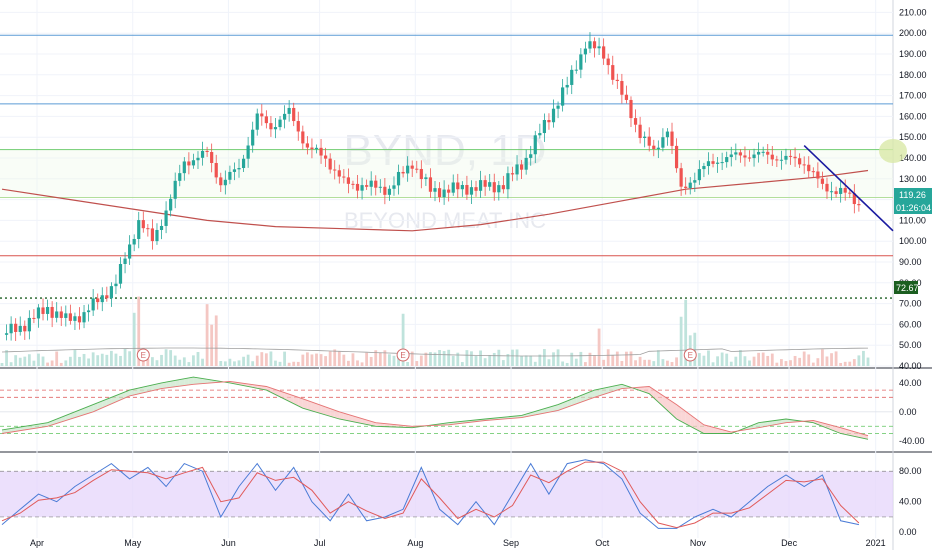 The image size is (932, 550). I want to click on price-tick-label: 50.00, so click(910, 345).